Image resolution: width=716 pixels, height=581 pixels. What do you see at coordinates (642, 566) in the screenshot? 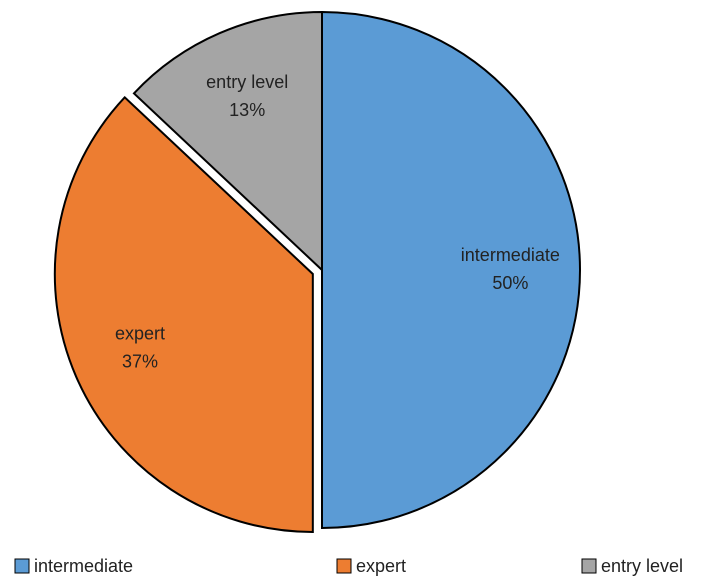
I see `legend-label: entry level` at bounding box center [642, 566].